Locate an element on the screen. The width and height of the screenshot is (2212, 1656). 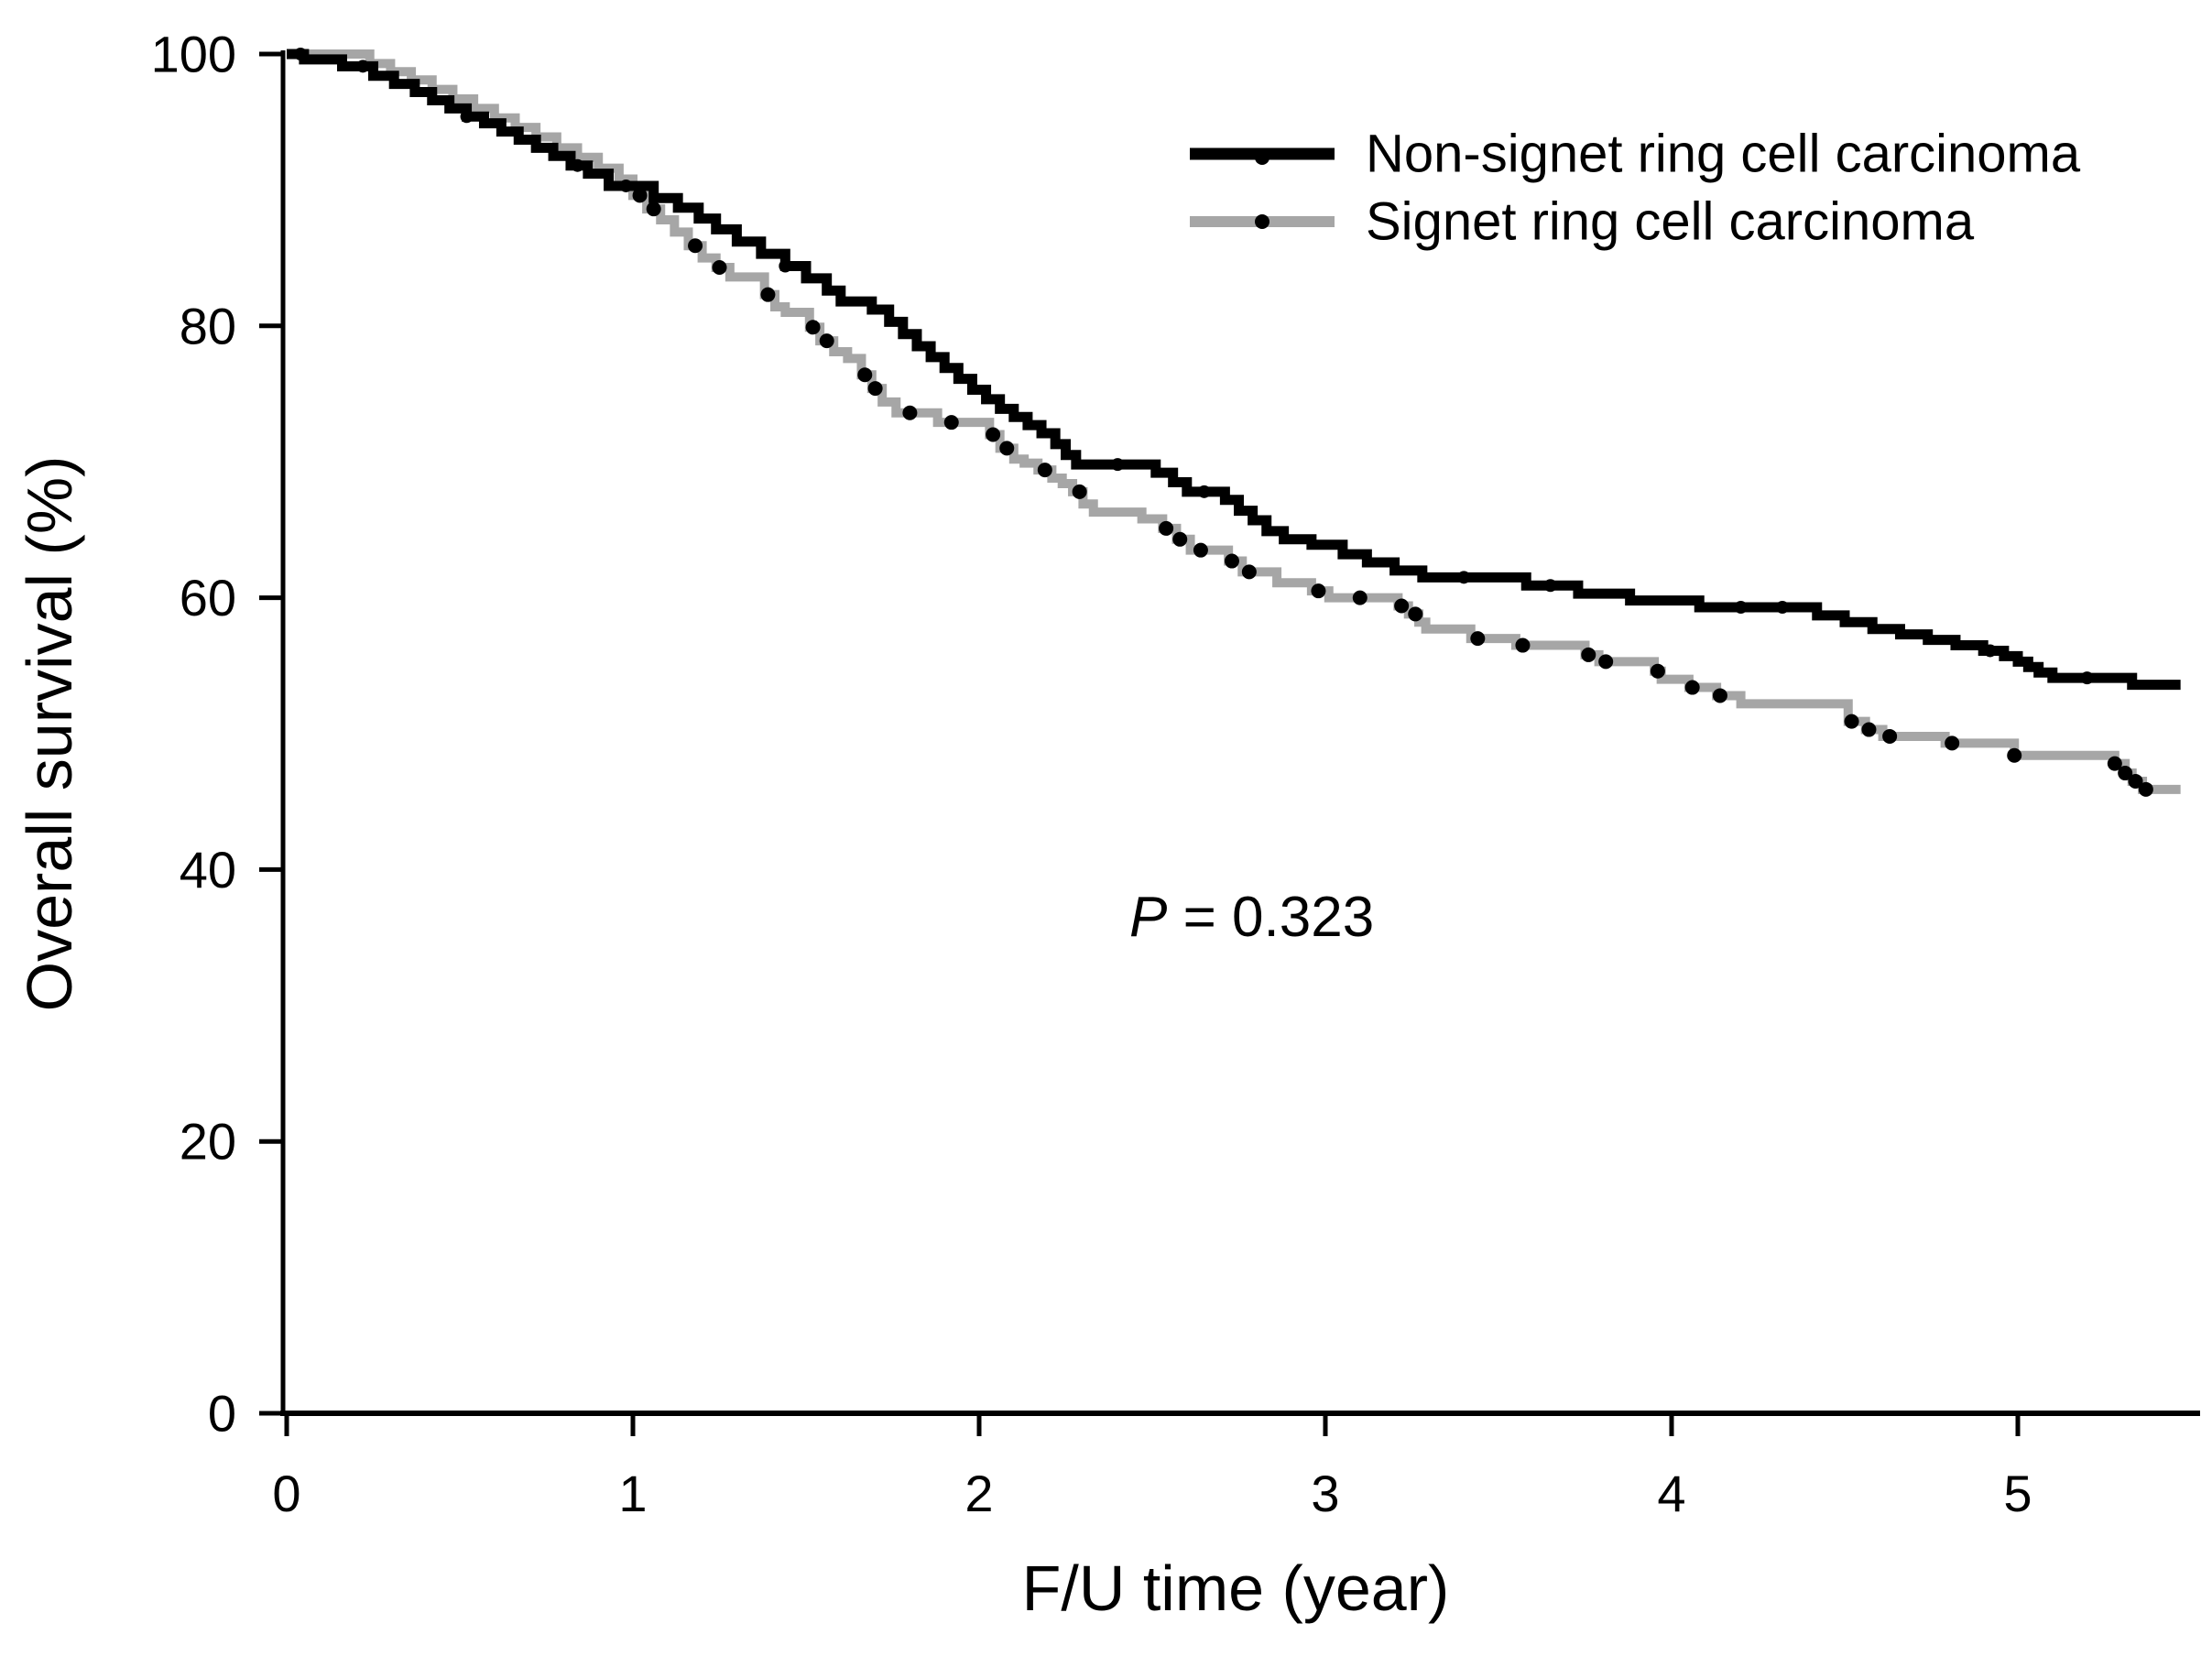
y-tick-label: 100 is located at coordinates (193, 54).